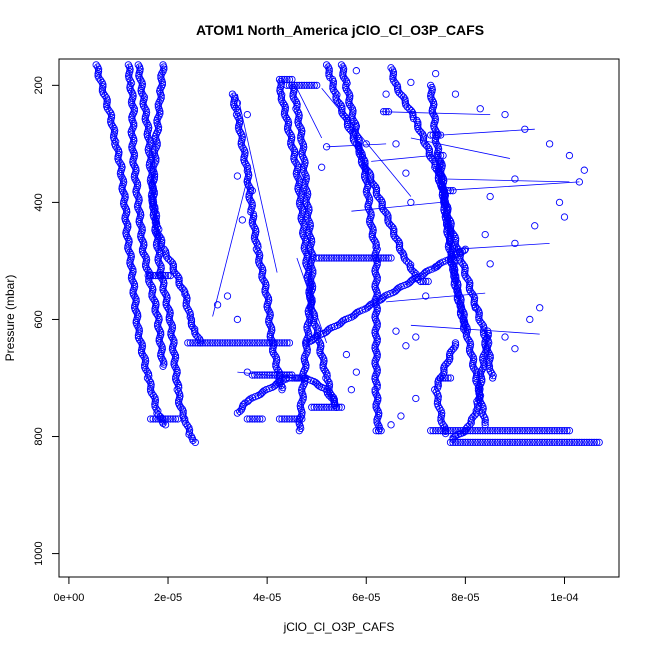  Describe the element at coordinates (39, 436) in the screenshot. I see `y-tick-label: 800` at that location.